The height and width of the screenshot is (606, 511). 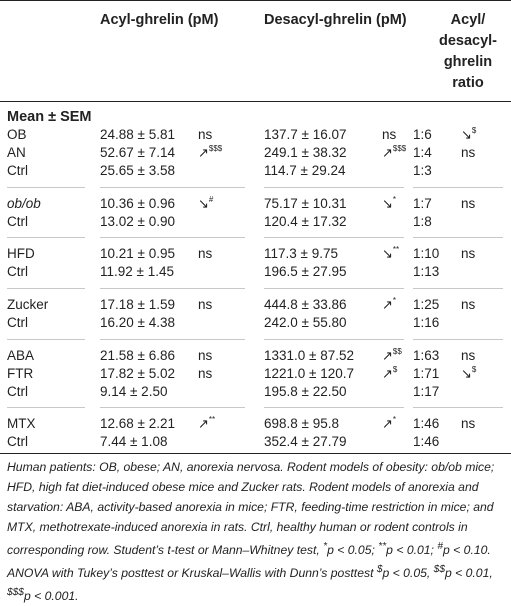 What do you see at coordinates (49, 117) in the screenshot?
I see `section-title: Mean ± SEM` at bounding box center [49, 117].